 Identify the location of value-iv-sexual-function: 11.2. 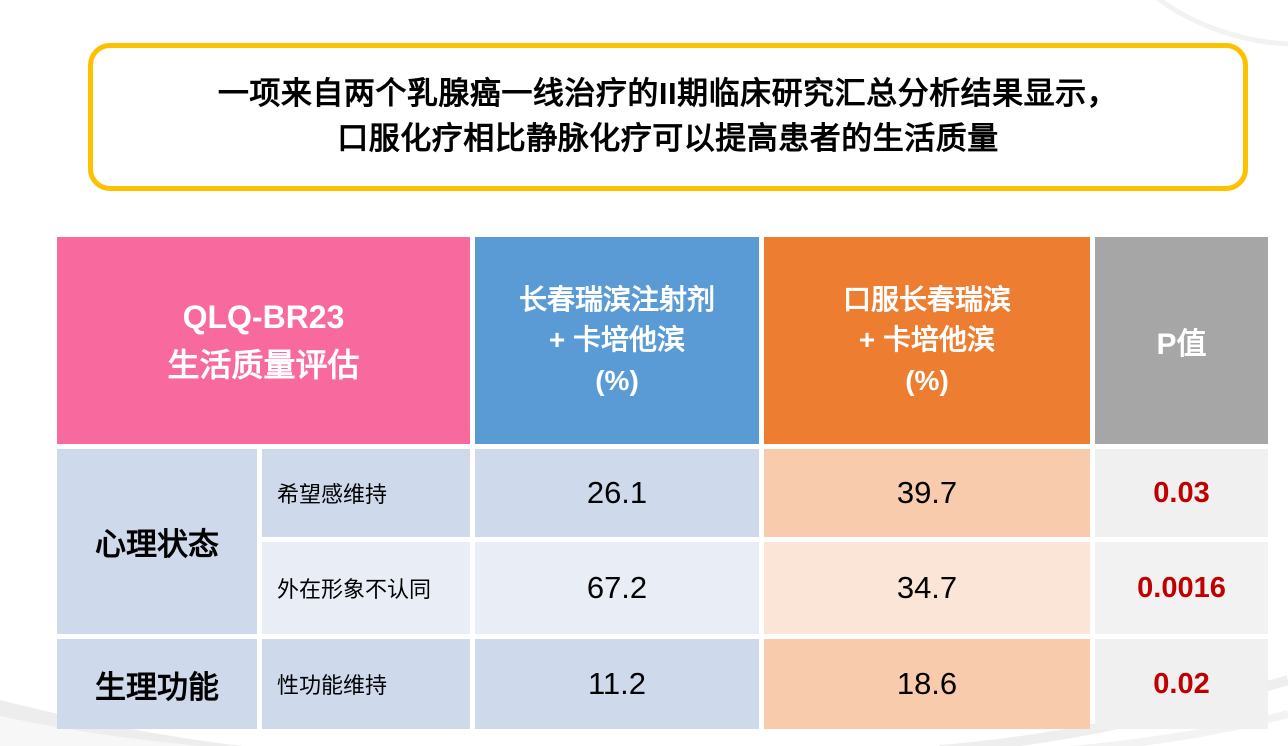
(617, 684).